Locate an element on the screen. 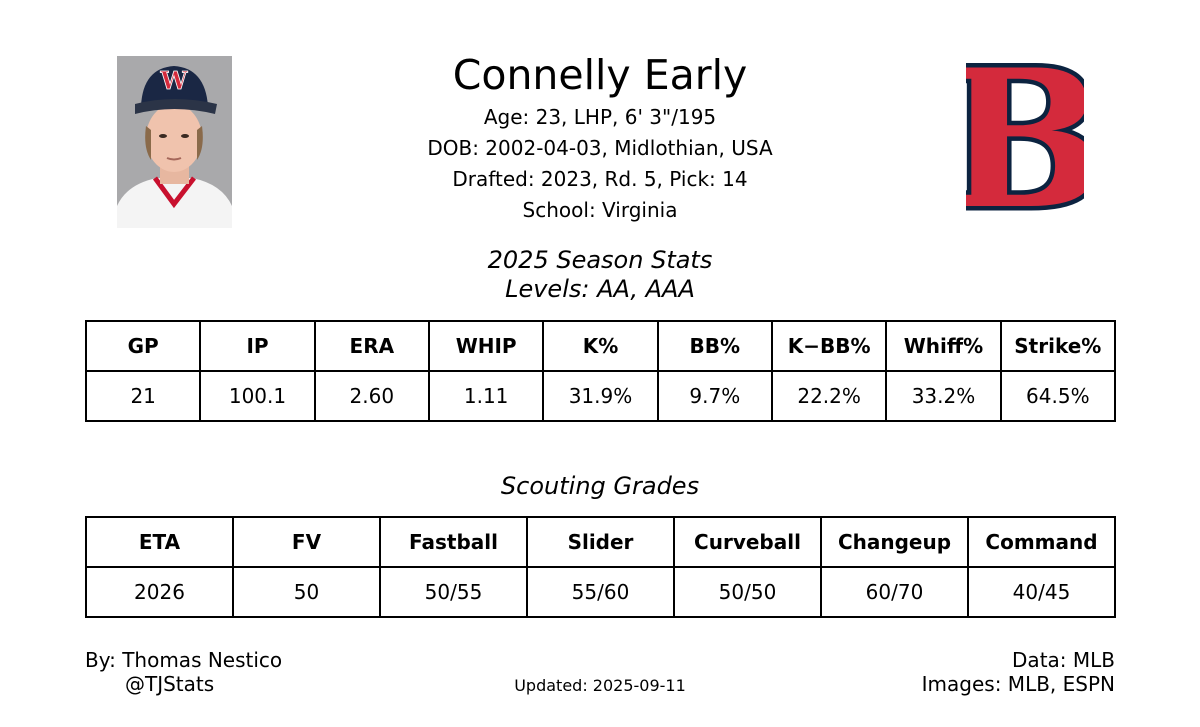 The width and height of the screenshot is (1200, 727). value-cell-era: 2.60 is located at coordinates (371, 396).